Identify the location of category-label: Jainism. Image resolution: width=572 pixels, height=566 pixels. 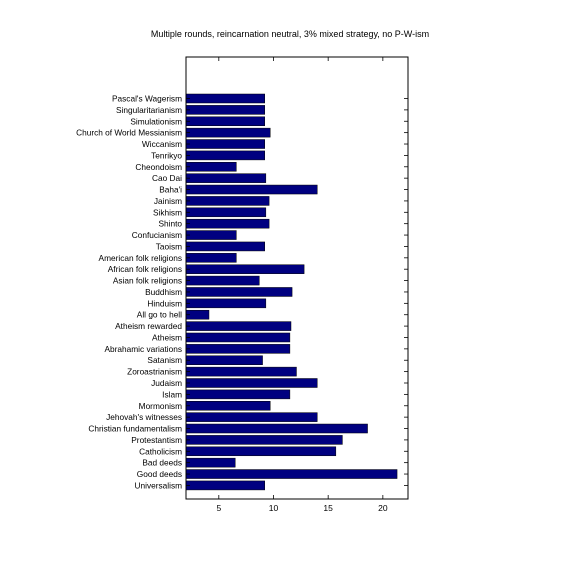
(168, 201).